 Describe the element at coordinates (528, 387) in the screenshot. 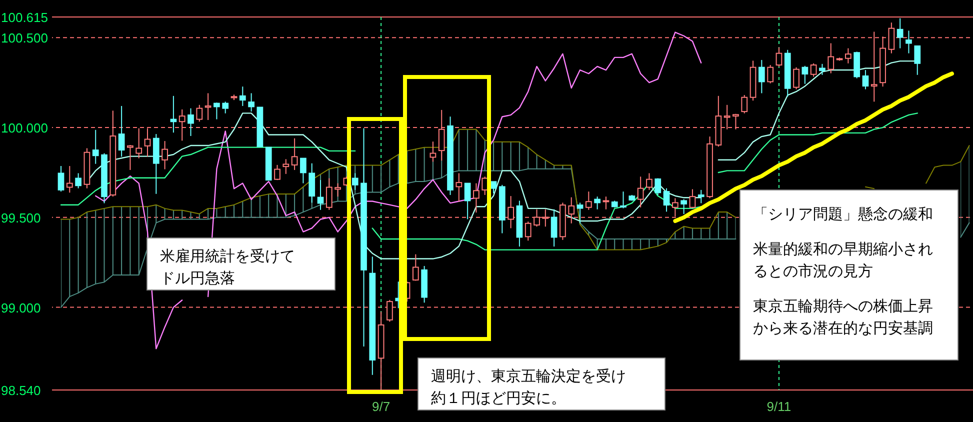

I see `annotation: 週明け、東京五輪決定を受け約１円ほど円安に。` at that location.